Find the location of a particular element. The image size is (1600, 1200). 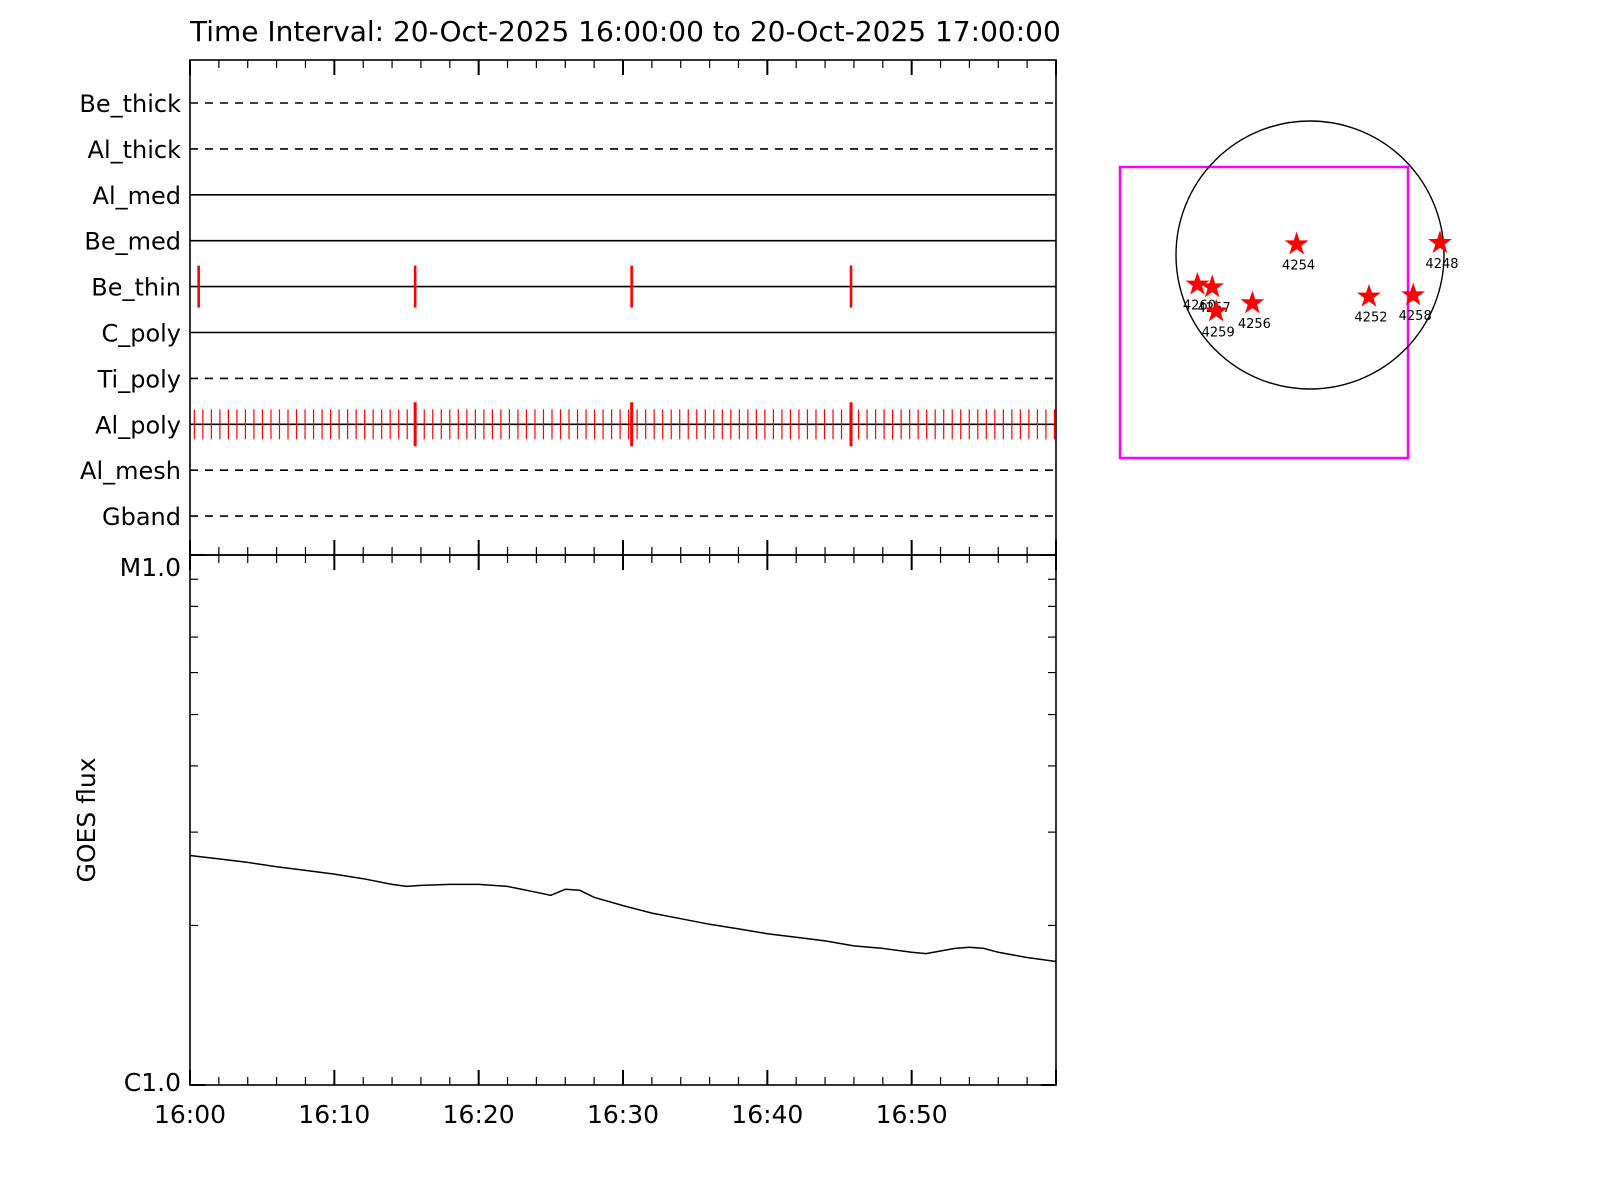

active-region-label: 4254 is located at coordinates (1298, 265).